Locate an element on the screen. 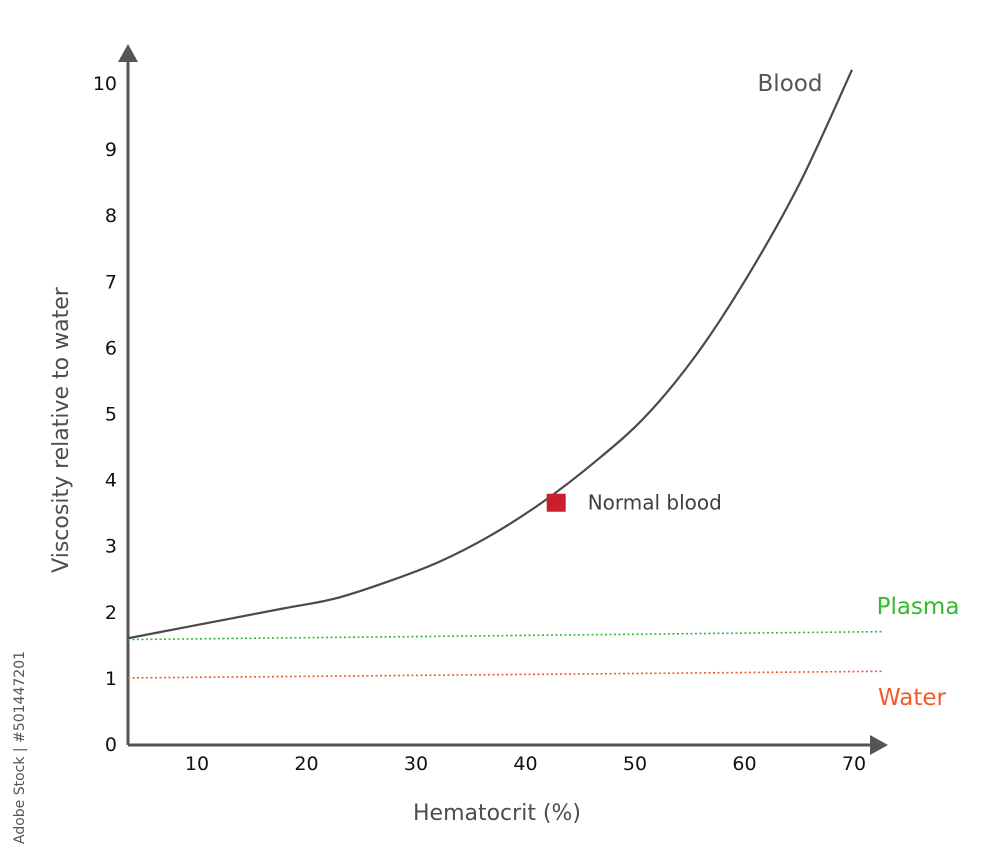 This screenshot has height=857, width=1000. y-tick-label: 2 is located at coordinates (111, 613).